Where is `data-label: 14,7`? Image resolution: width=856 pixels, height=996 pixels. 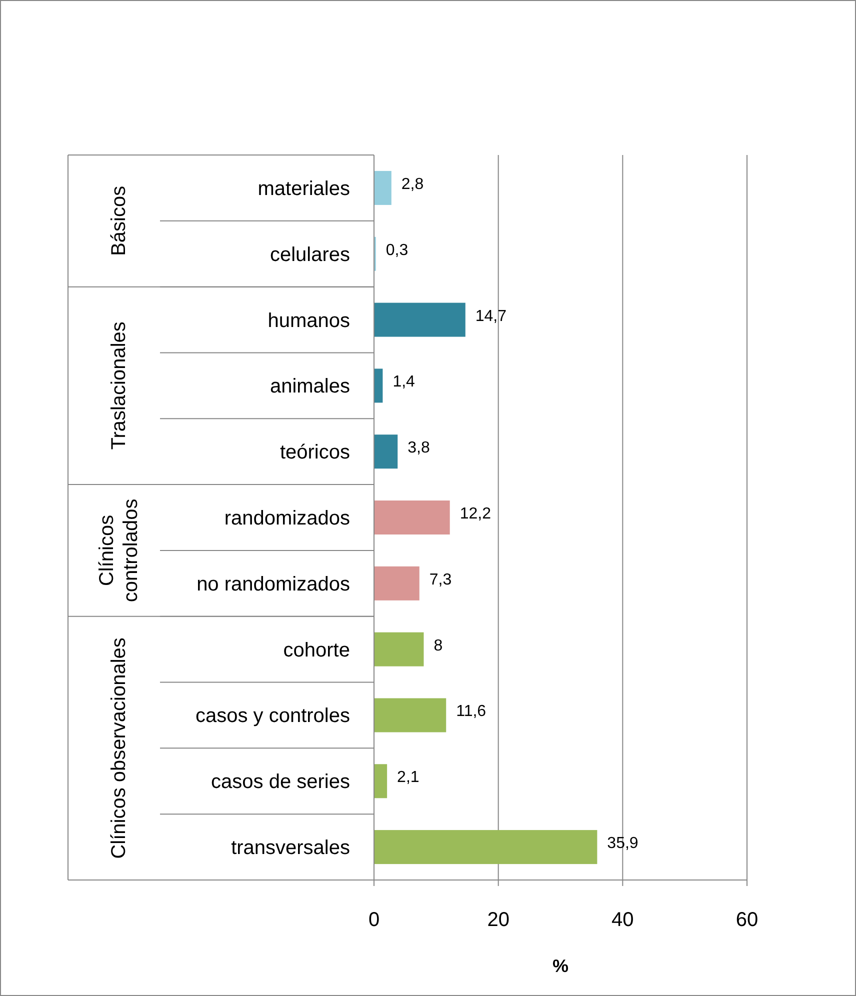 data-label: 14,7 is located at coordinates (491, 316).